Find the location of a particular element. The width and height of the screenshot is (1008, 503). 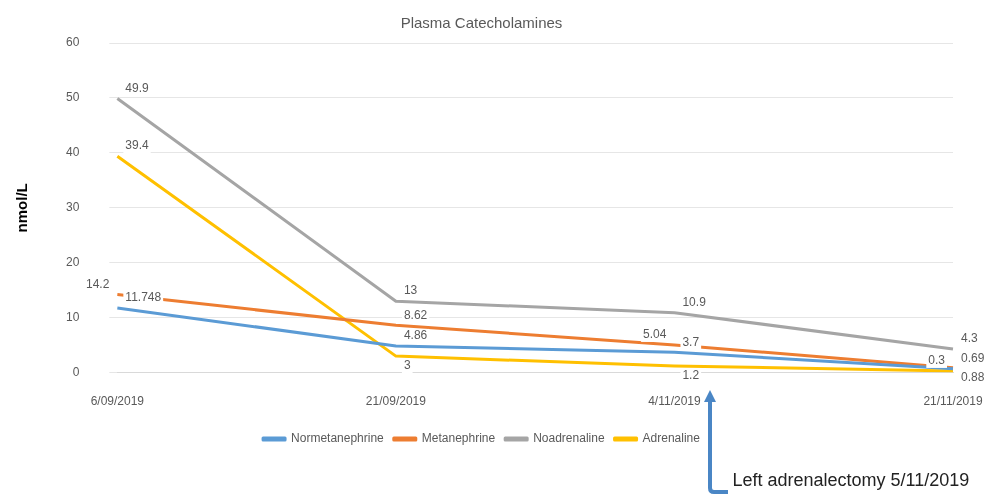

data-label: 3.7 is located at coordinates (691, 341).